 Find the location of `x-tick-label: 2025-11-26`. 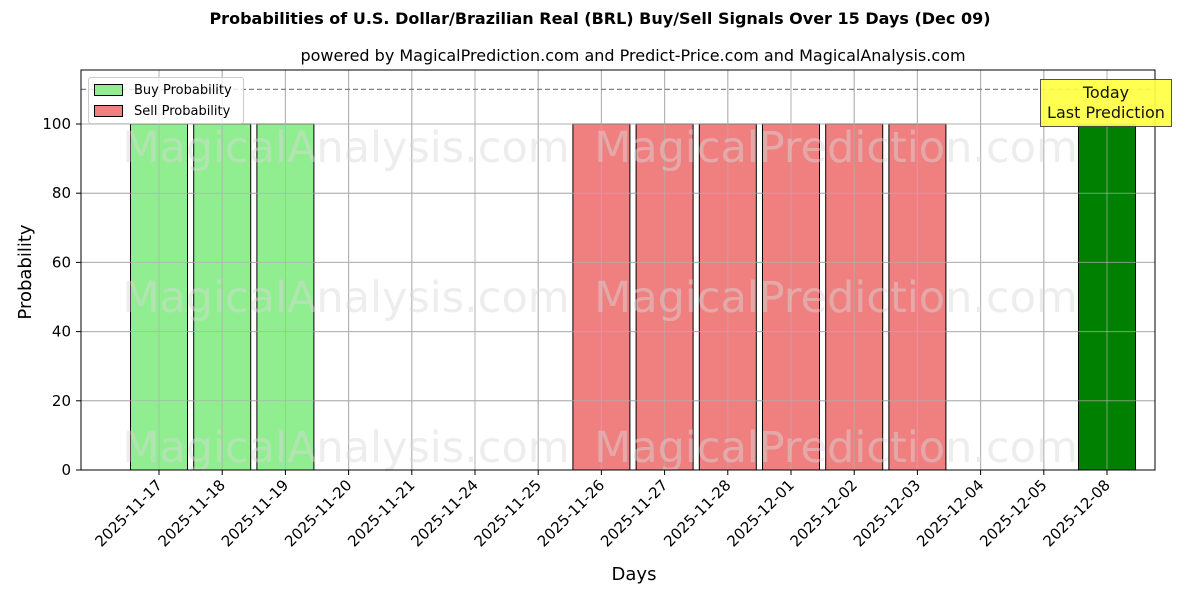

x-tick-label: 2025-11-26 is located at coordinates (571, 513).